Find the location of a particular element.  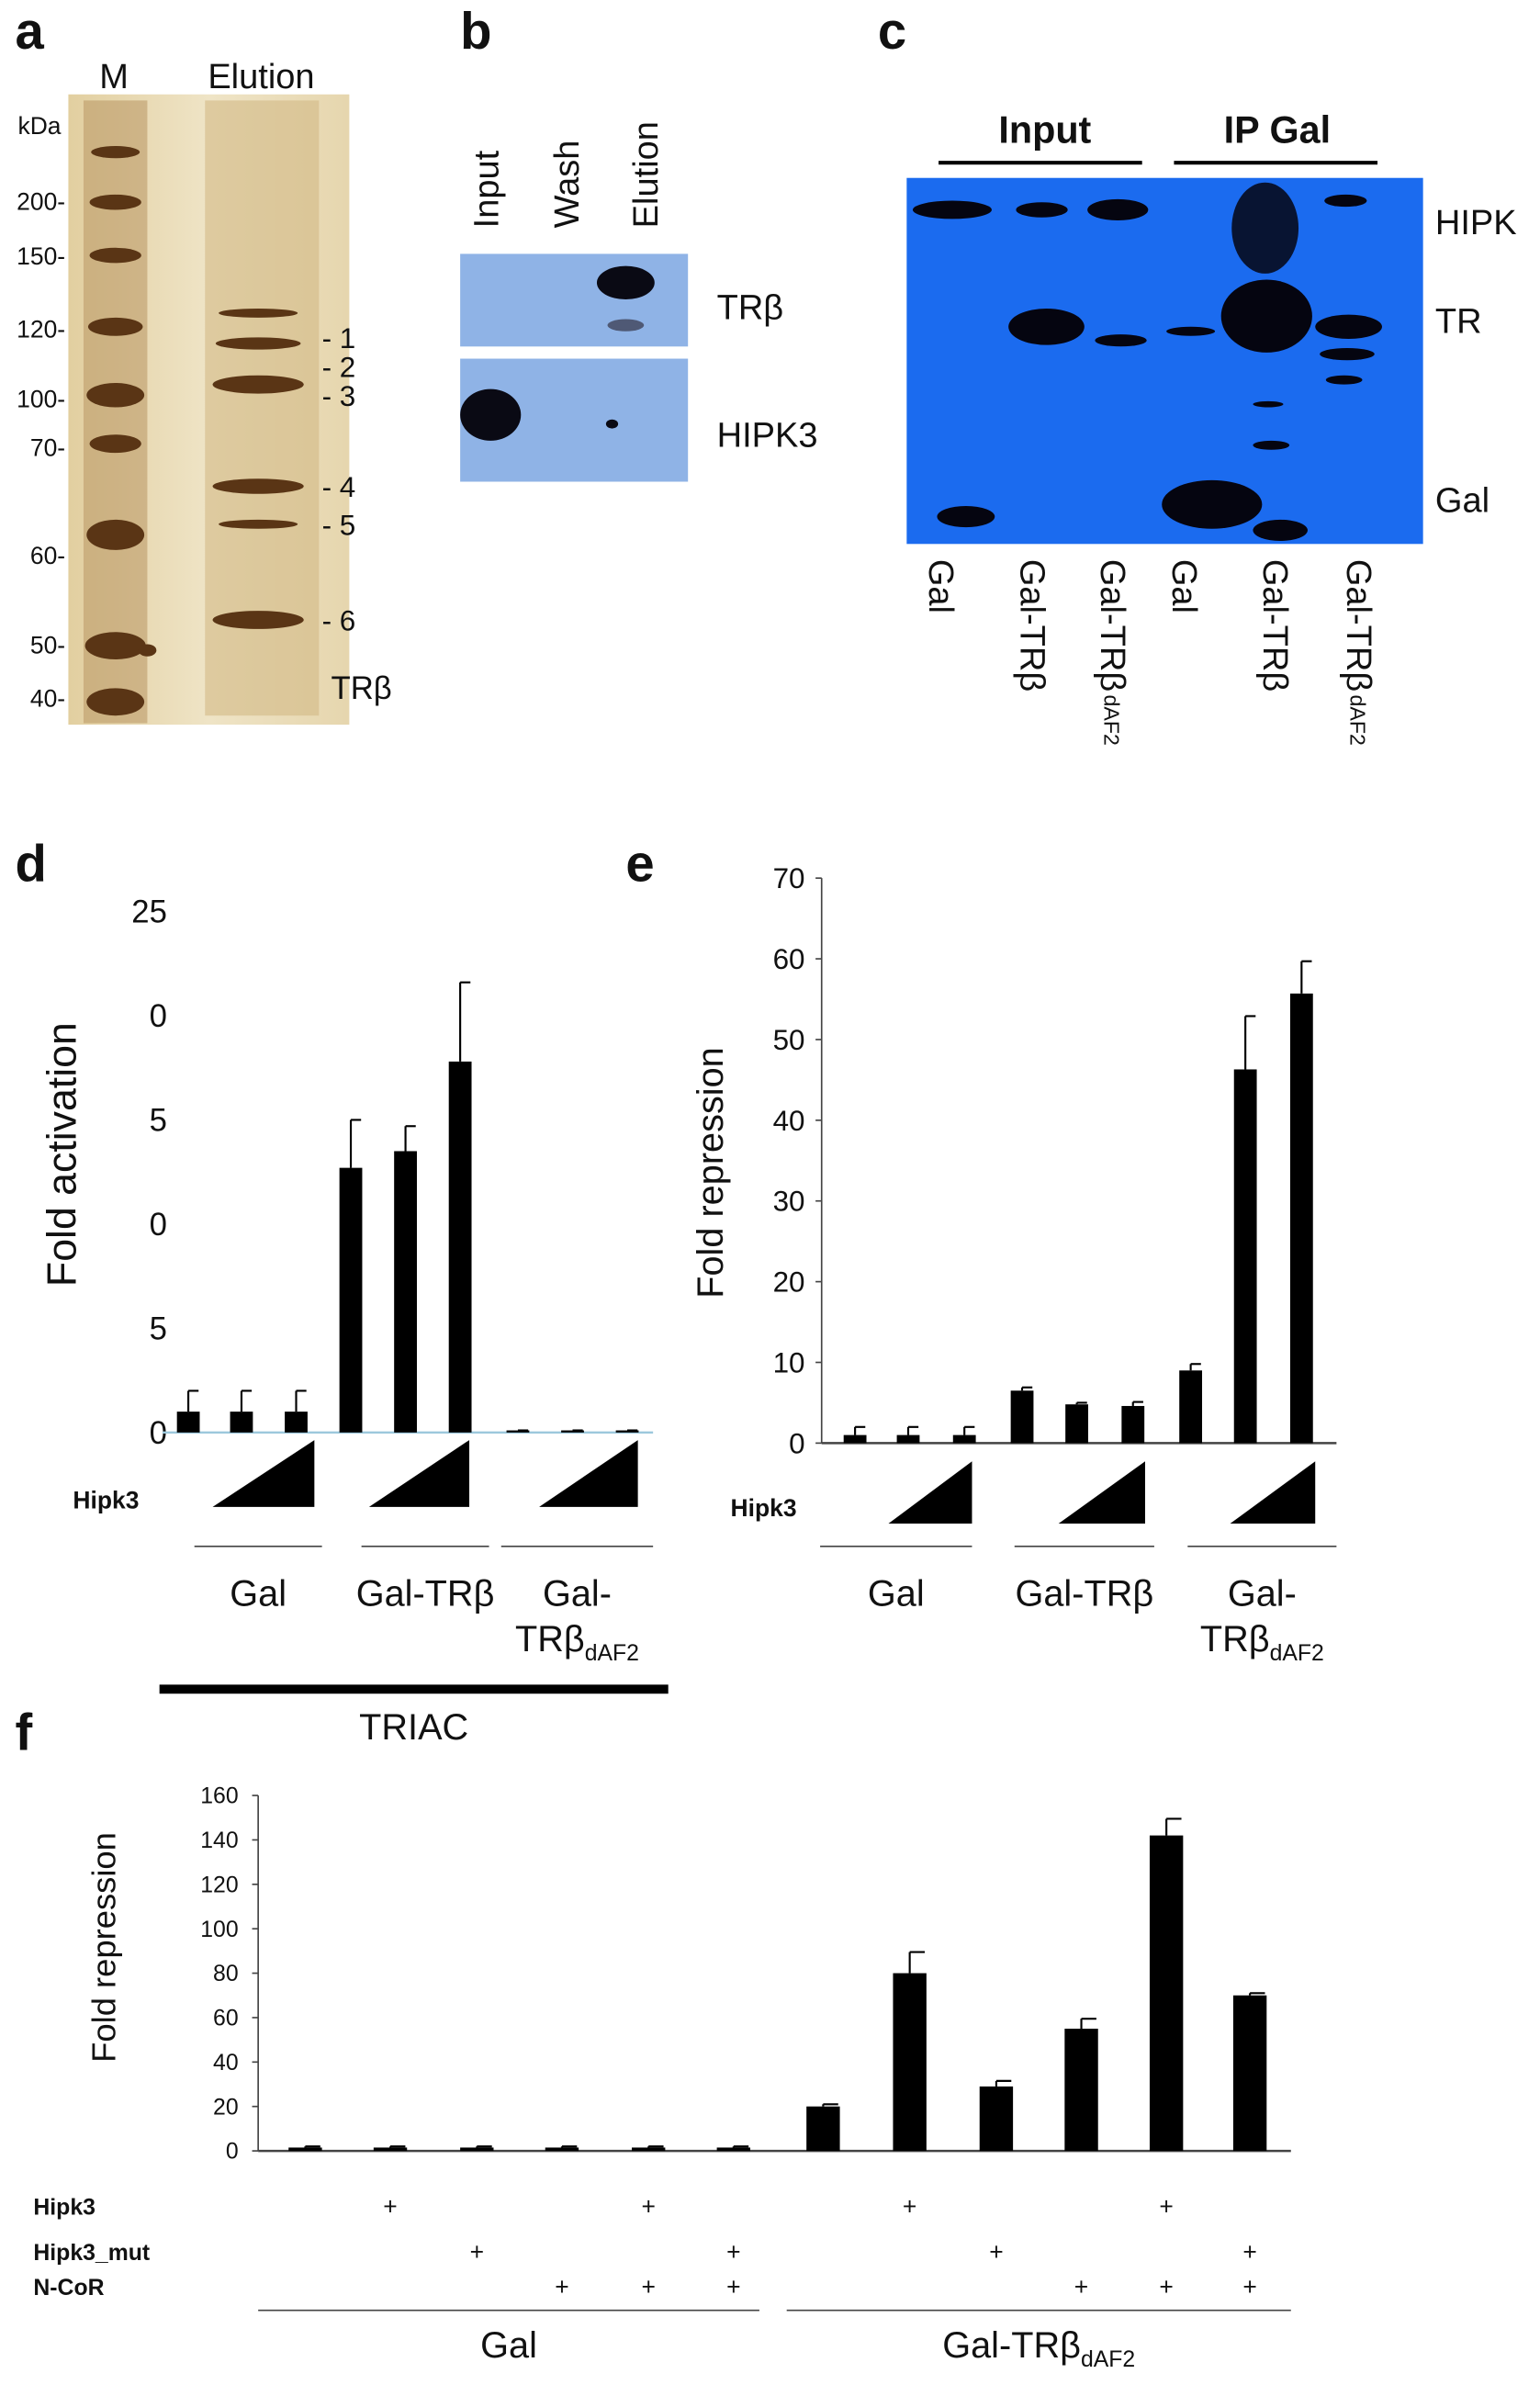

ip-blot is located at coordinates (1164, 361).